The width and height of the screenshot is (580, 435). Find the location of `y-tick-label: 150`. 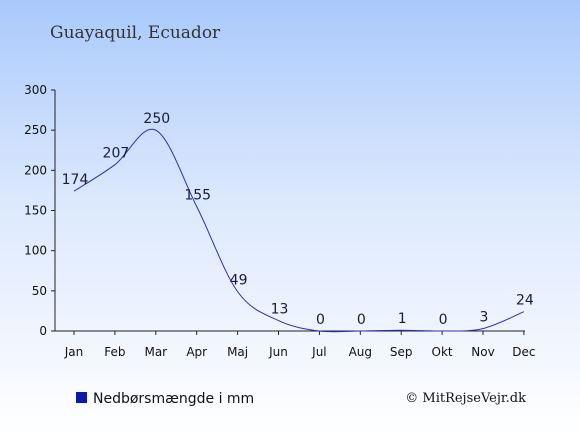

y-tick-label: 150 is located at coordinates (35, 211).